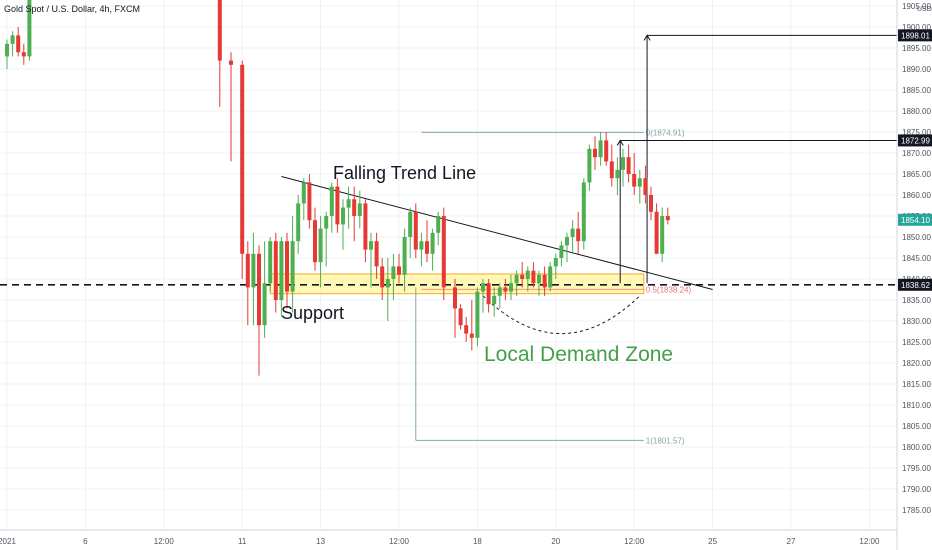 The width and height of the screenshot is (932, 550). What do you see at coordinates (477, 541) in the screenshot?
I see `time-tick-label: 18` at bounding box center [477, 541].